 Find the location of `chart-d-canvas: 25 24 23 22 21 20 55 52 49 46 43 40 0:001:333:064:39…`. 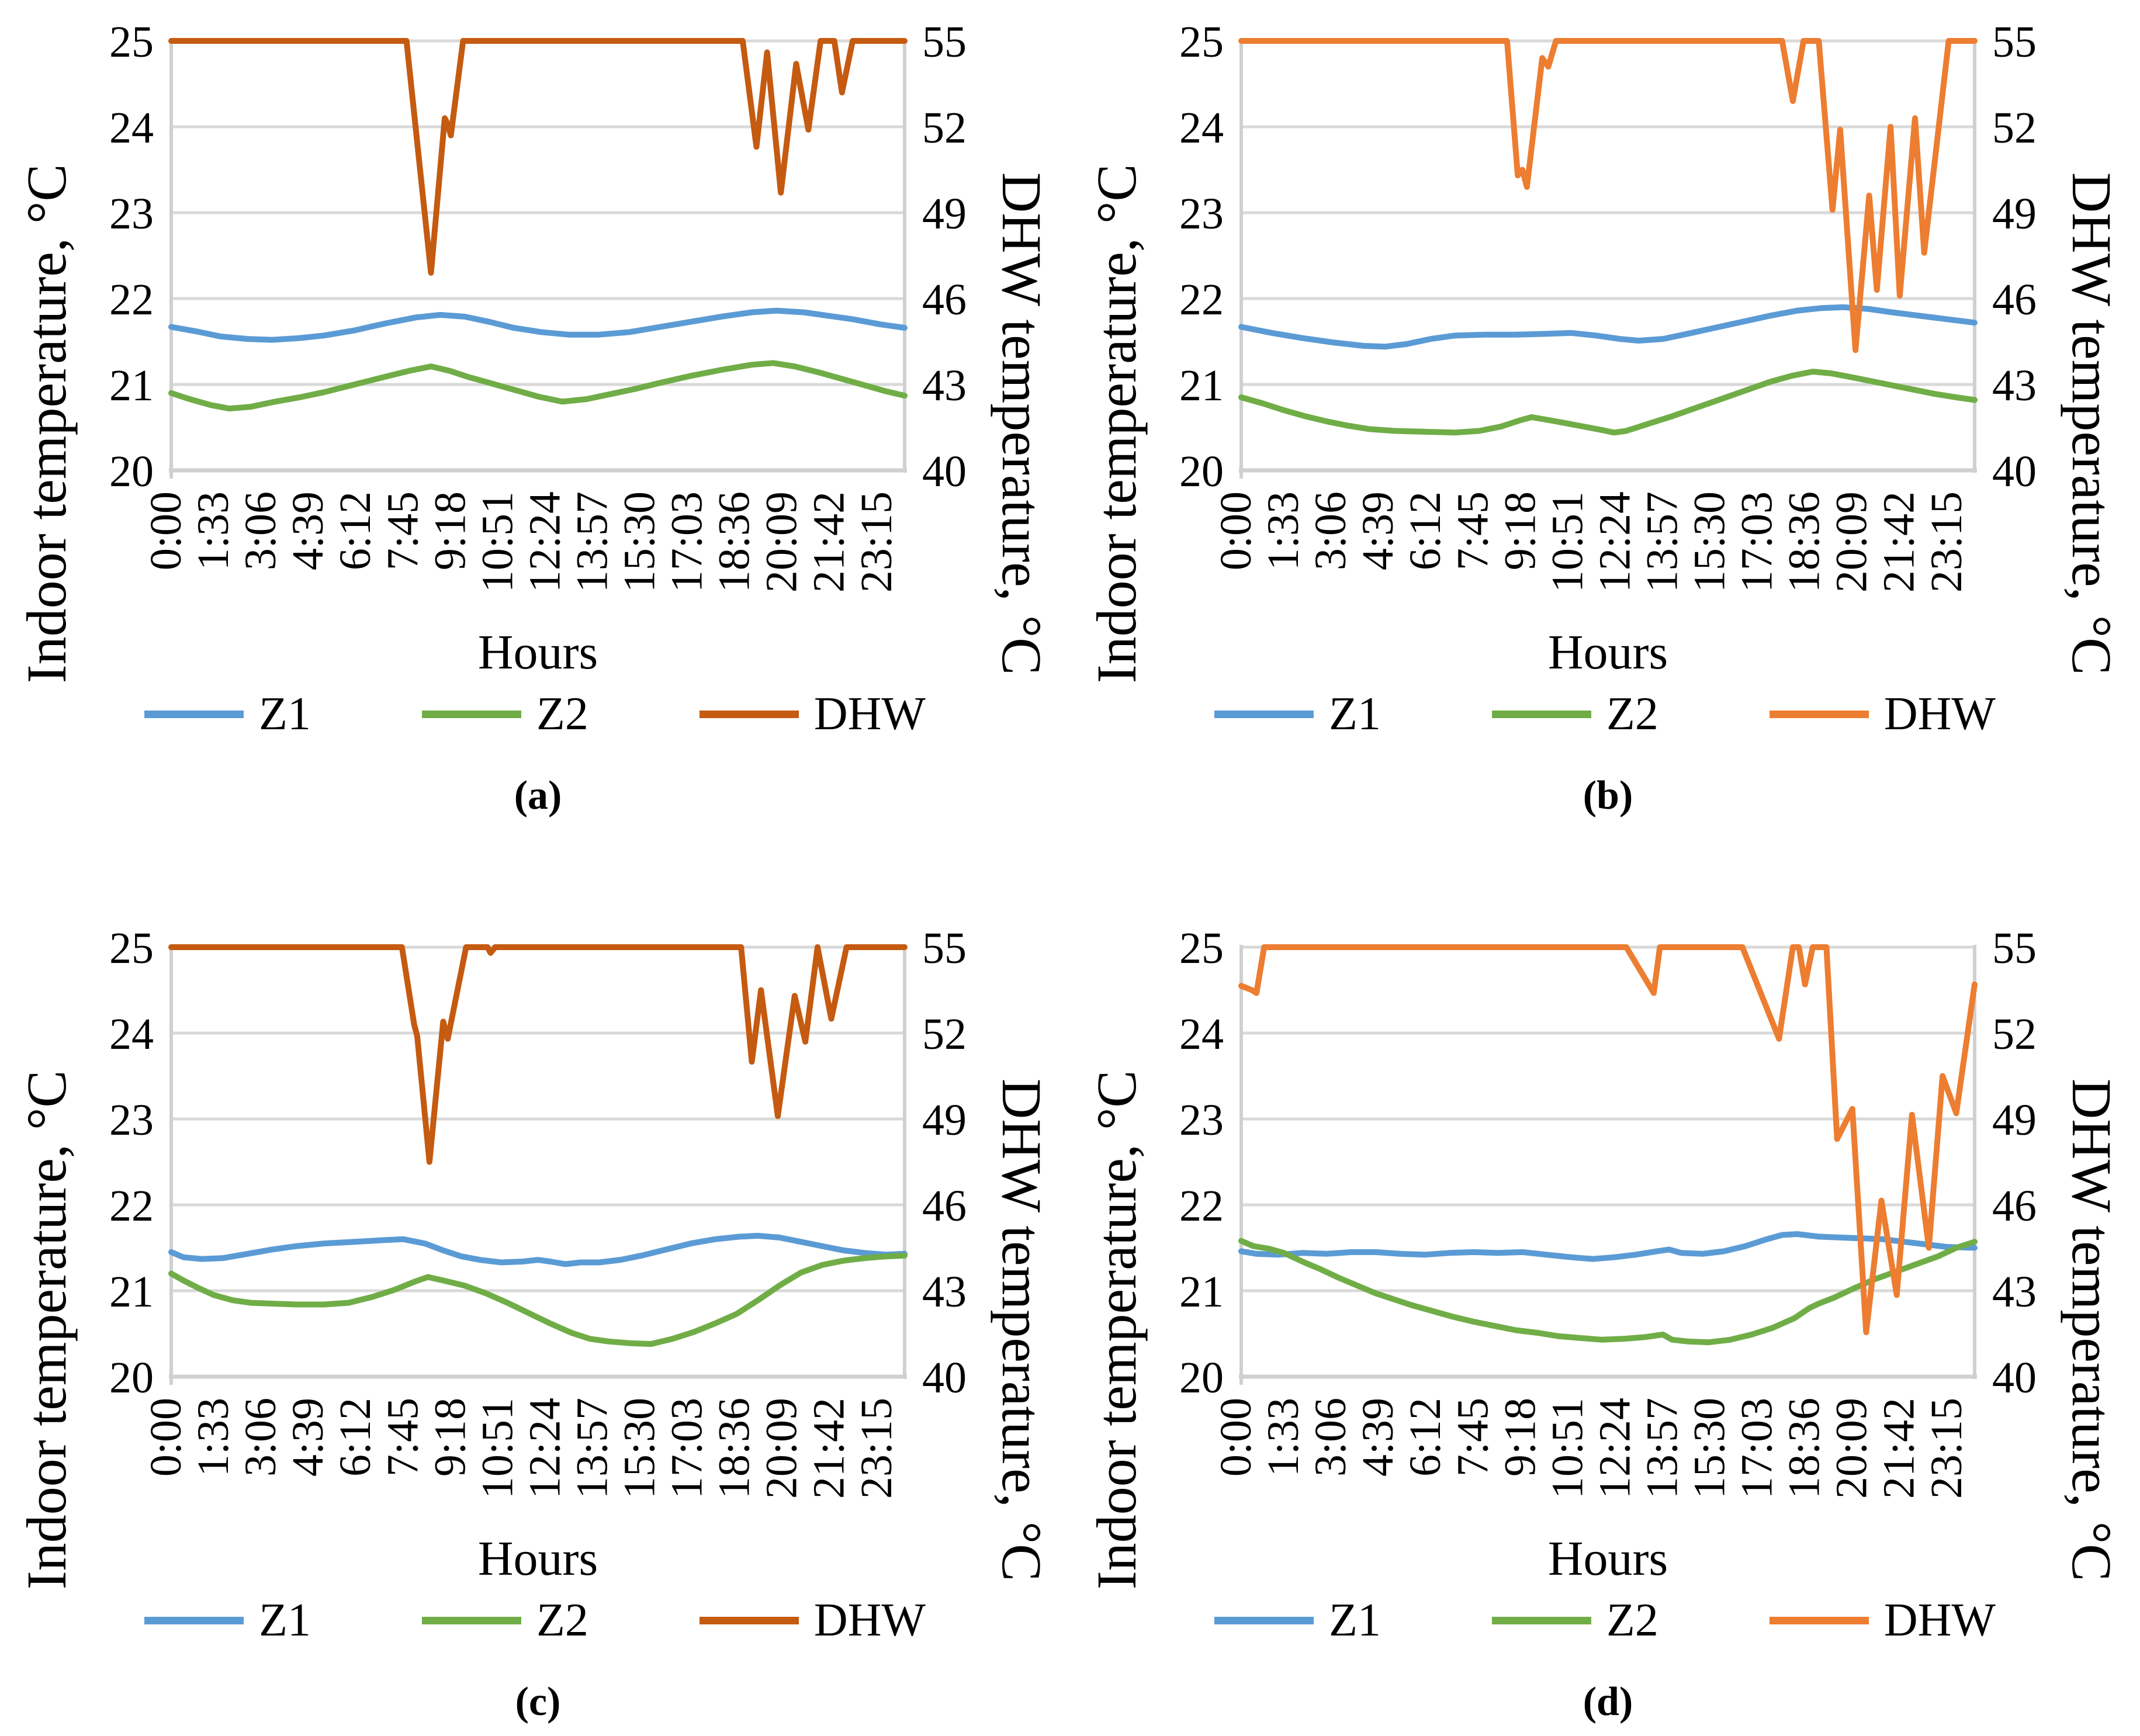

chart-d-canvas: 25 24 23 22 21 20 55 52 49 46 43 40 0:001:333:064:39… is located at coordinates (1608, 1211).